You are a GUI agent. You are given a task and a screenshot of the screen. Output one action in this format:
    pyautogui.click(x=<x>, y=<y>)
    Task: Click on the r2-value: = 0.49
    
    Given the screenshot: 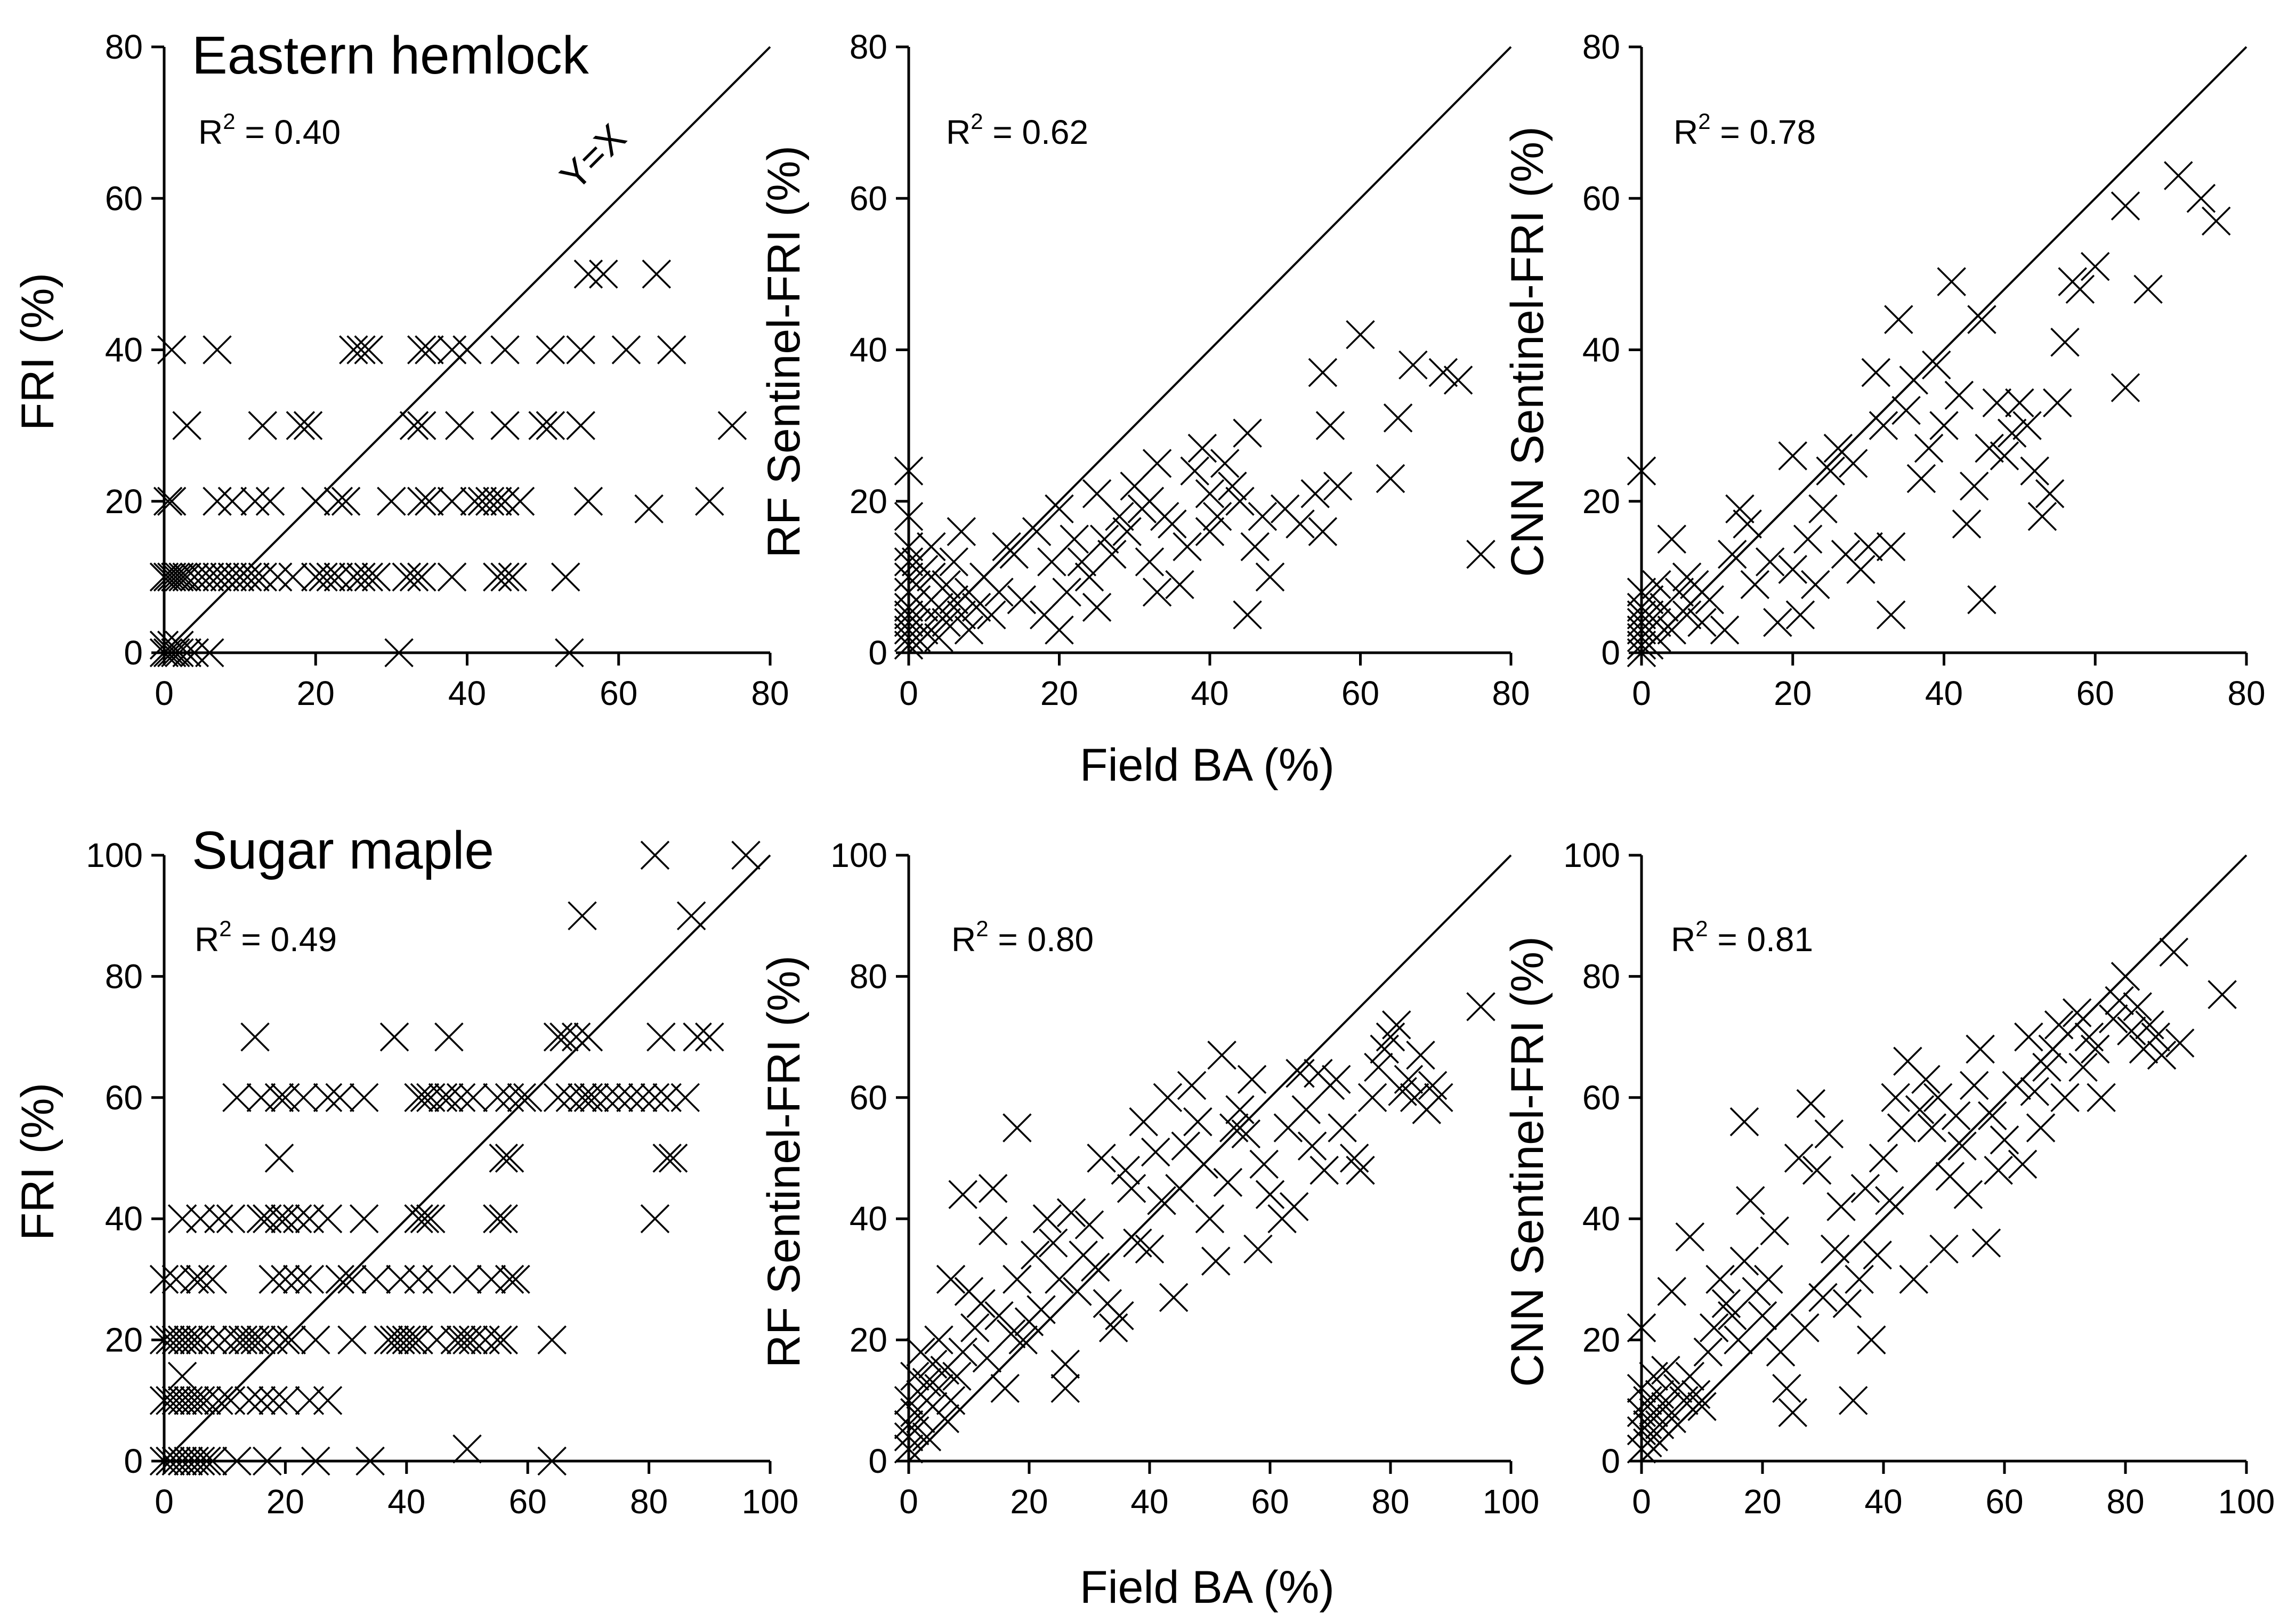 What is the action you would take?
    pyautogui.click(x=284, y=939)
    